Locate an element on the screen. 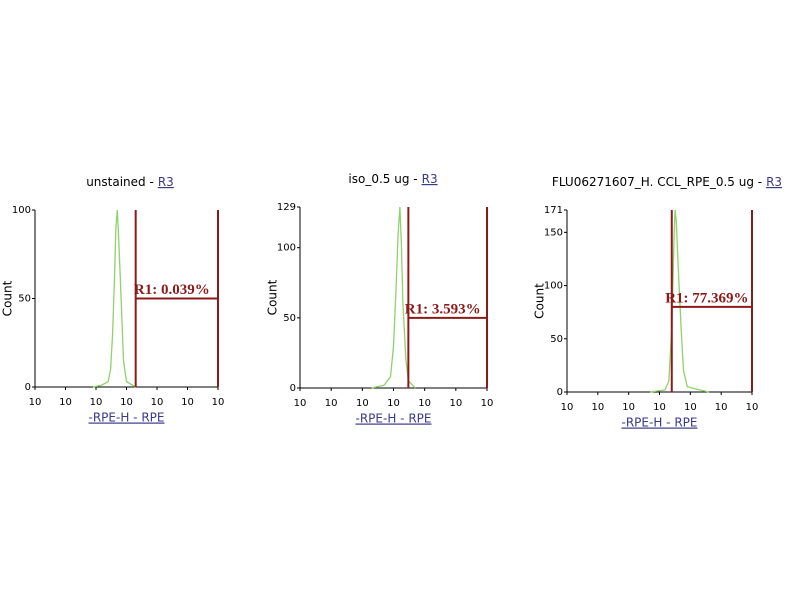 This screenshot has height=600, width=800. title-text: unstained - is located at coordinates (120, 182).